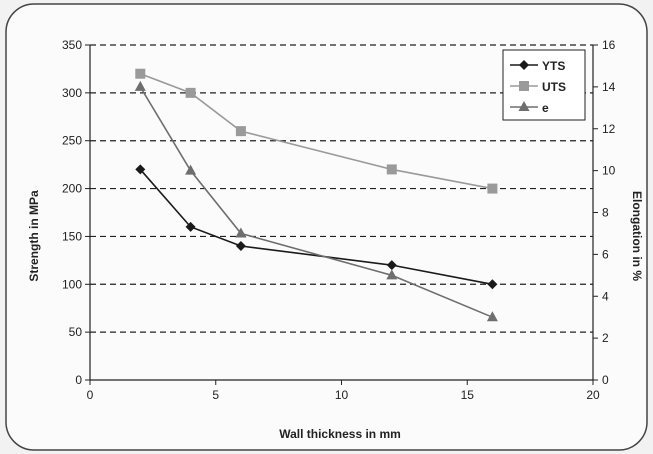  What do you see at coordinates (72, 284) in the screenshot?
I see `y-left-tick-label: 100` at bounding box center [72, 284].